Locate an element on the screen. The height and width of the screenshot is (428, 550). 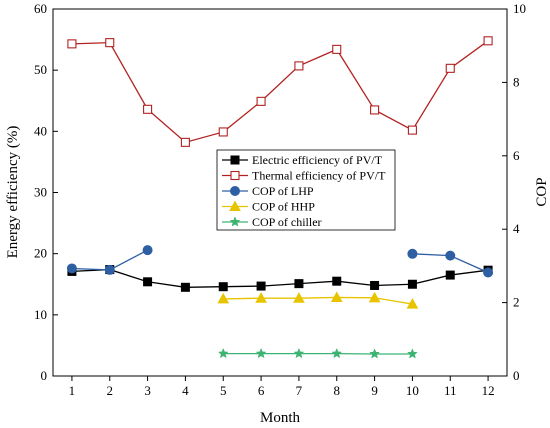
y-tick-label-left: 20 is located at coordinates (40, 253).